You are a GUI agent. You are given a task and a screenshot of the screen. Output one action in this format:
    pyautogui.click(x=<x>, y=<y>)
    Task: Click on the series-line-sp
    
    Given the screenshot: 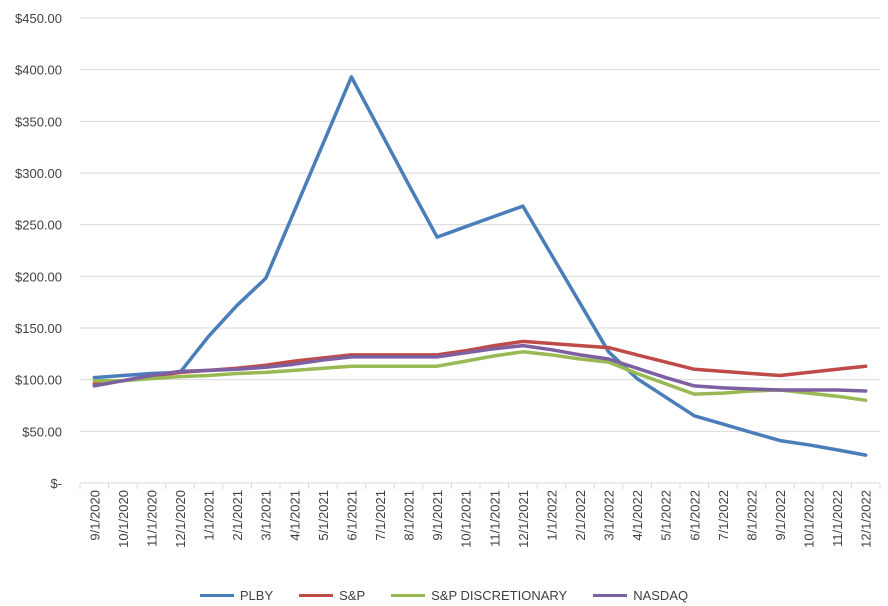 What is the action you would take?
    pyautogui.click(x=480, y=362)
    